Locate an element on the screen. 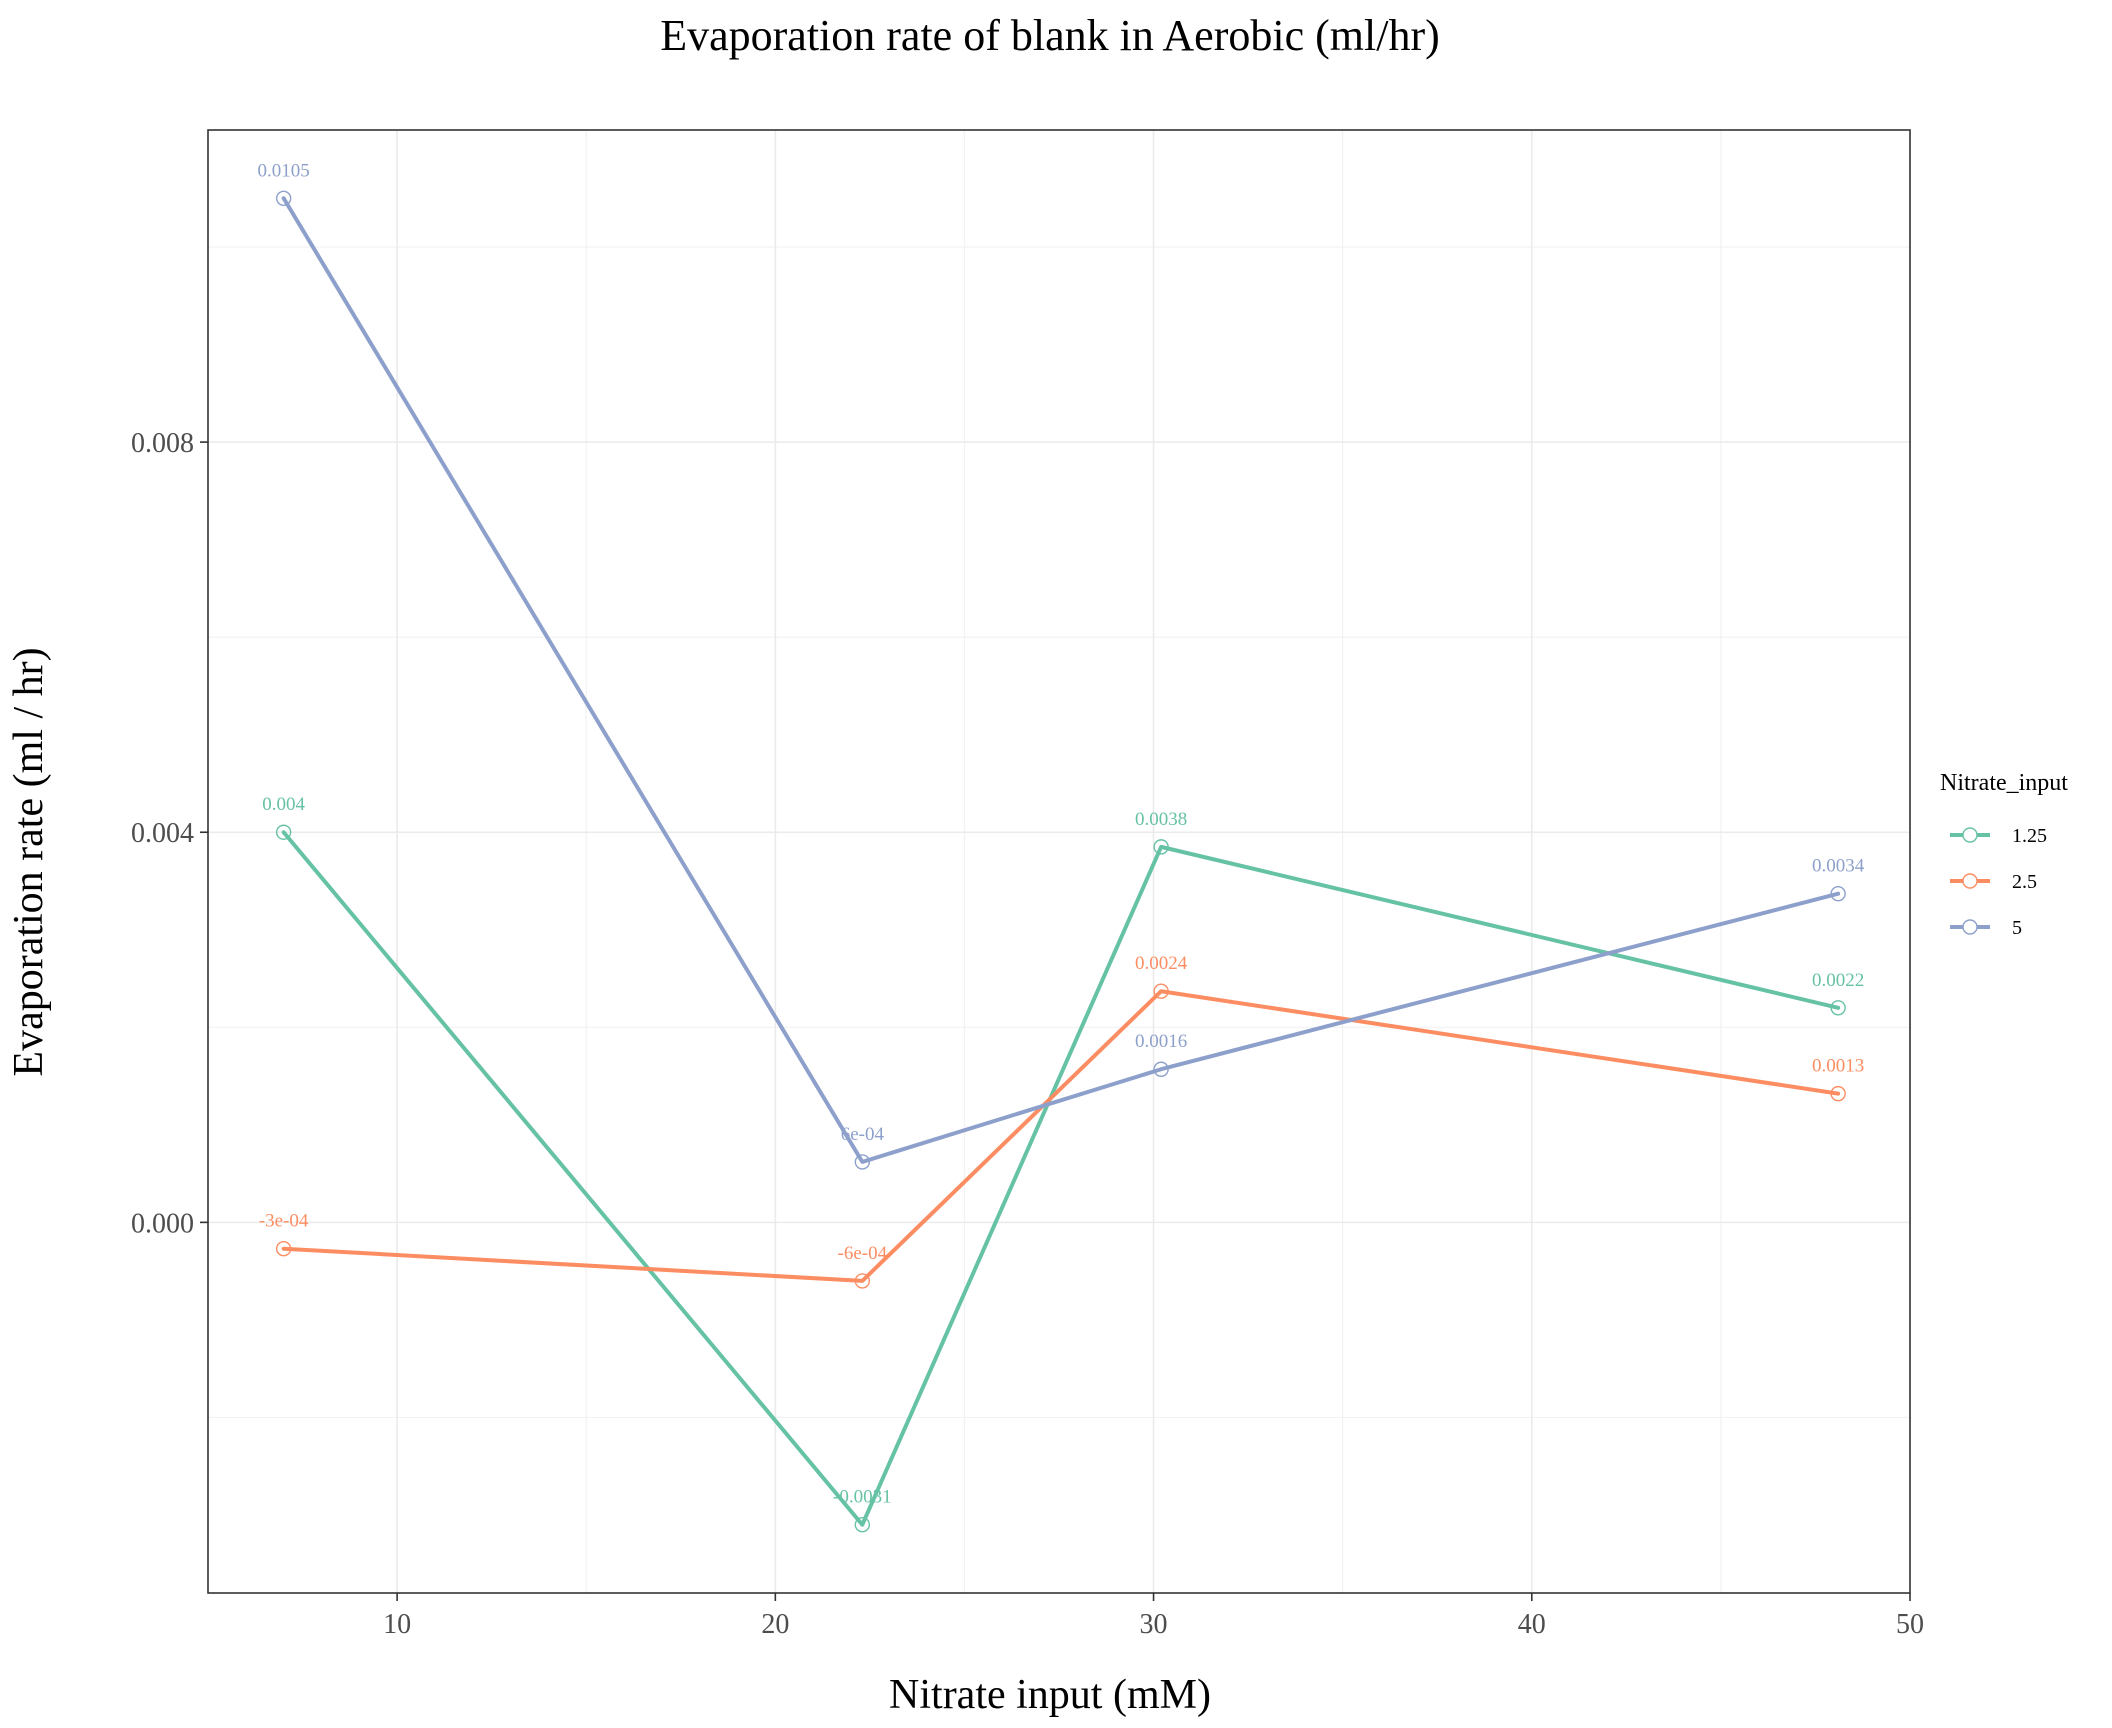 The width and height of the screenshot is (2112, 1728). y-tick-label: 0.004 is located at coordinates (162, 833).